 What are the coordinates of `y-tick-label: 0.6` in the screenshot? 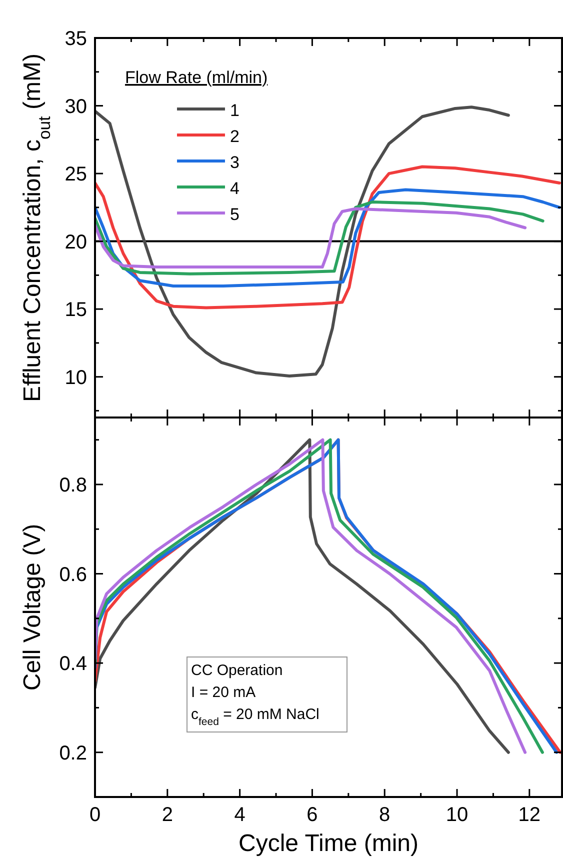 It's located at (73, 575).